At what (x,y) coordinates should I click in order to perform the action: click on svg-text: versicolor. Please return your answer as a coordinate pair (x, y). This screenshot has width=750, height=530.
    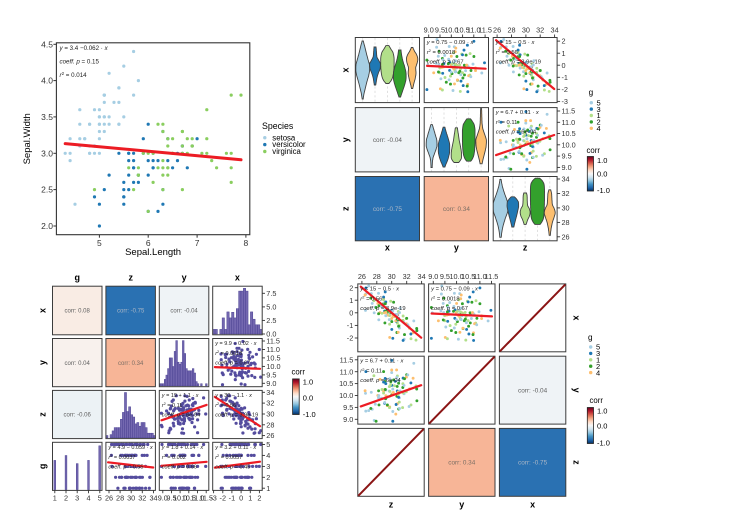
    Looking at the image, I should click on (289, 144).